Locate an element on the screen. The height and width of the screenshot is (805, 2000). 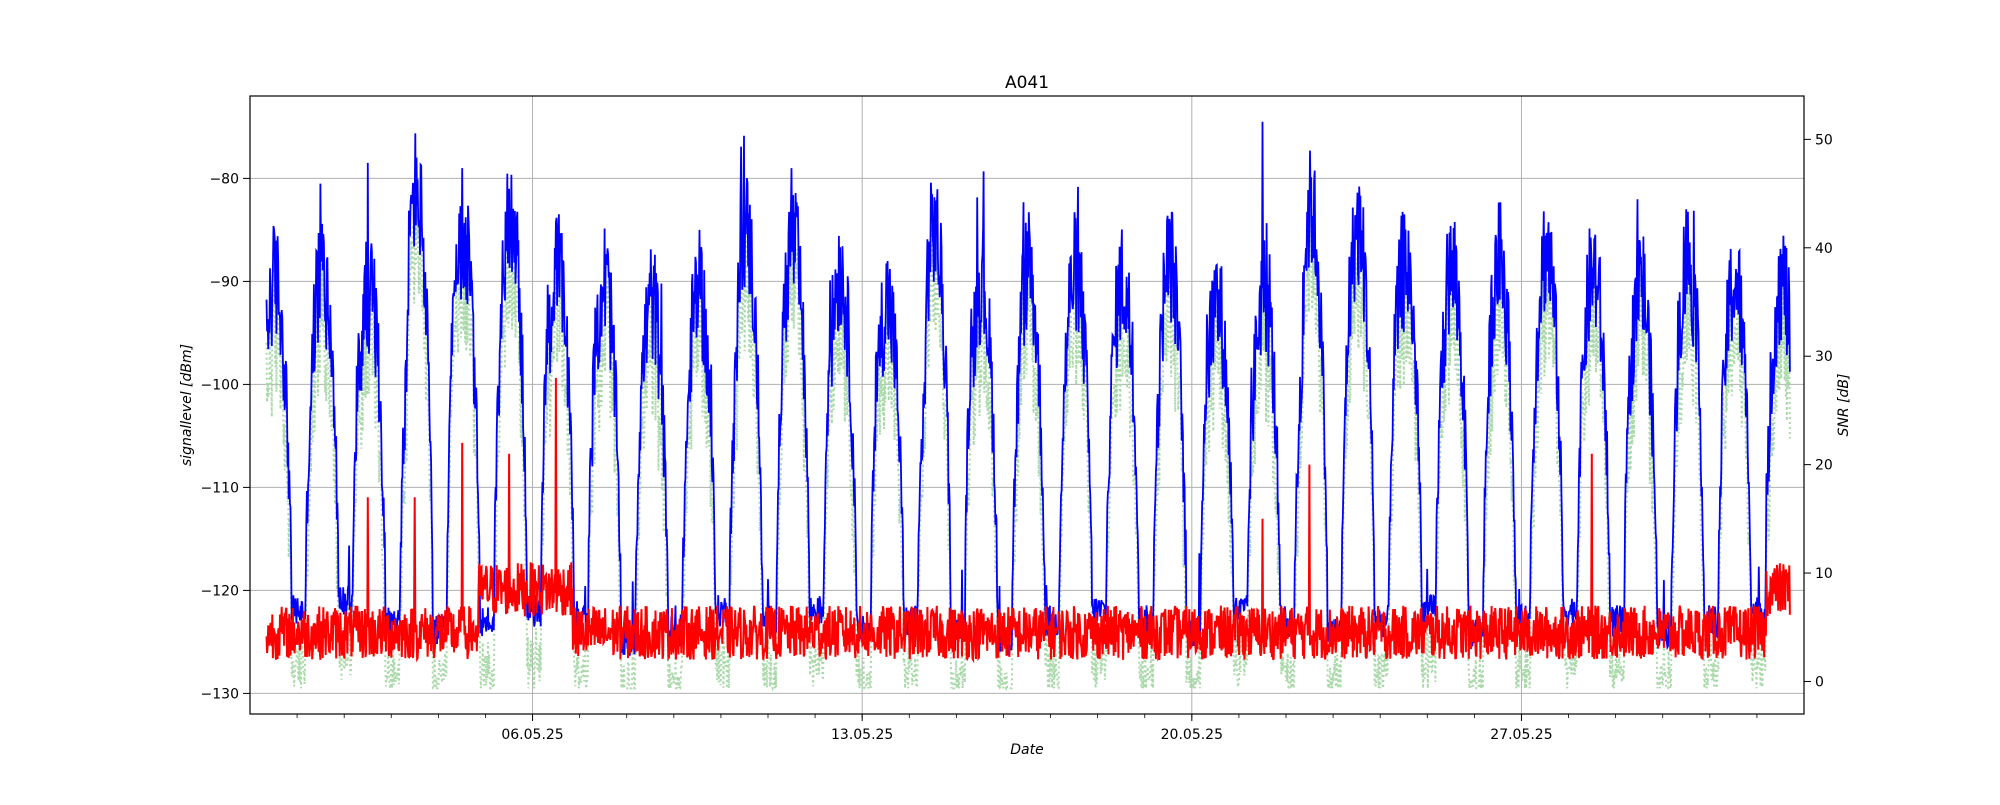
y-right-tick-label: 30 is located at coordinates (1824, 357).